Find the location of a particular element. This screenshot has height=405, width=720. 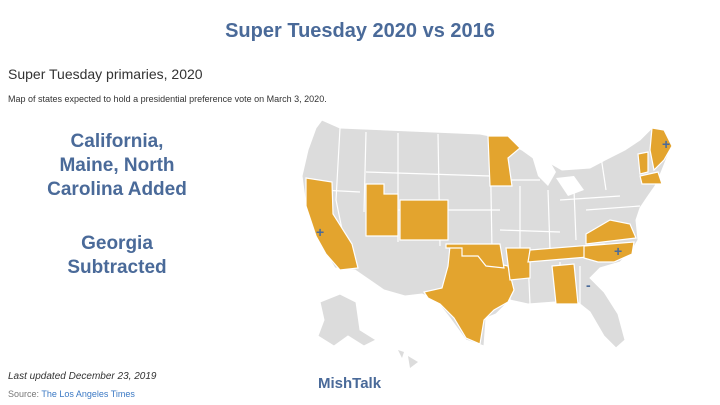

alaska-outline is located at coordinates (347, 320).